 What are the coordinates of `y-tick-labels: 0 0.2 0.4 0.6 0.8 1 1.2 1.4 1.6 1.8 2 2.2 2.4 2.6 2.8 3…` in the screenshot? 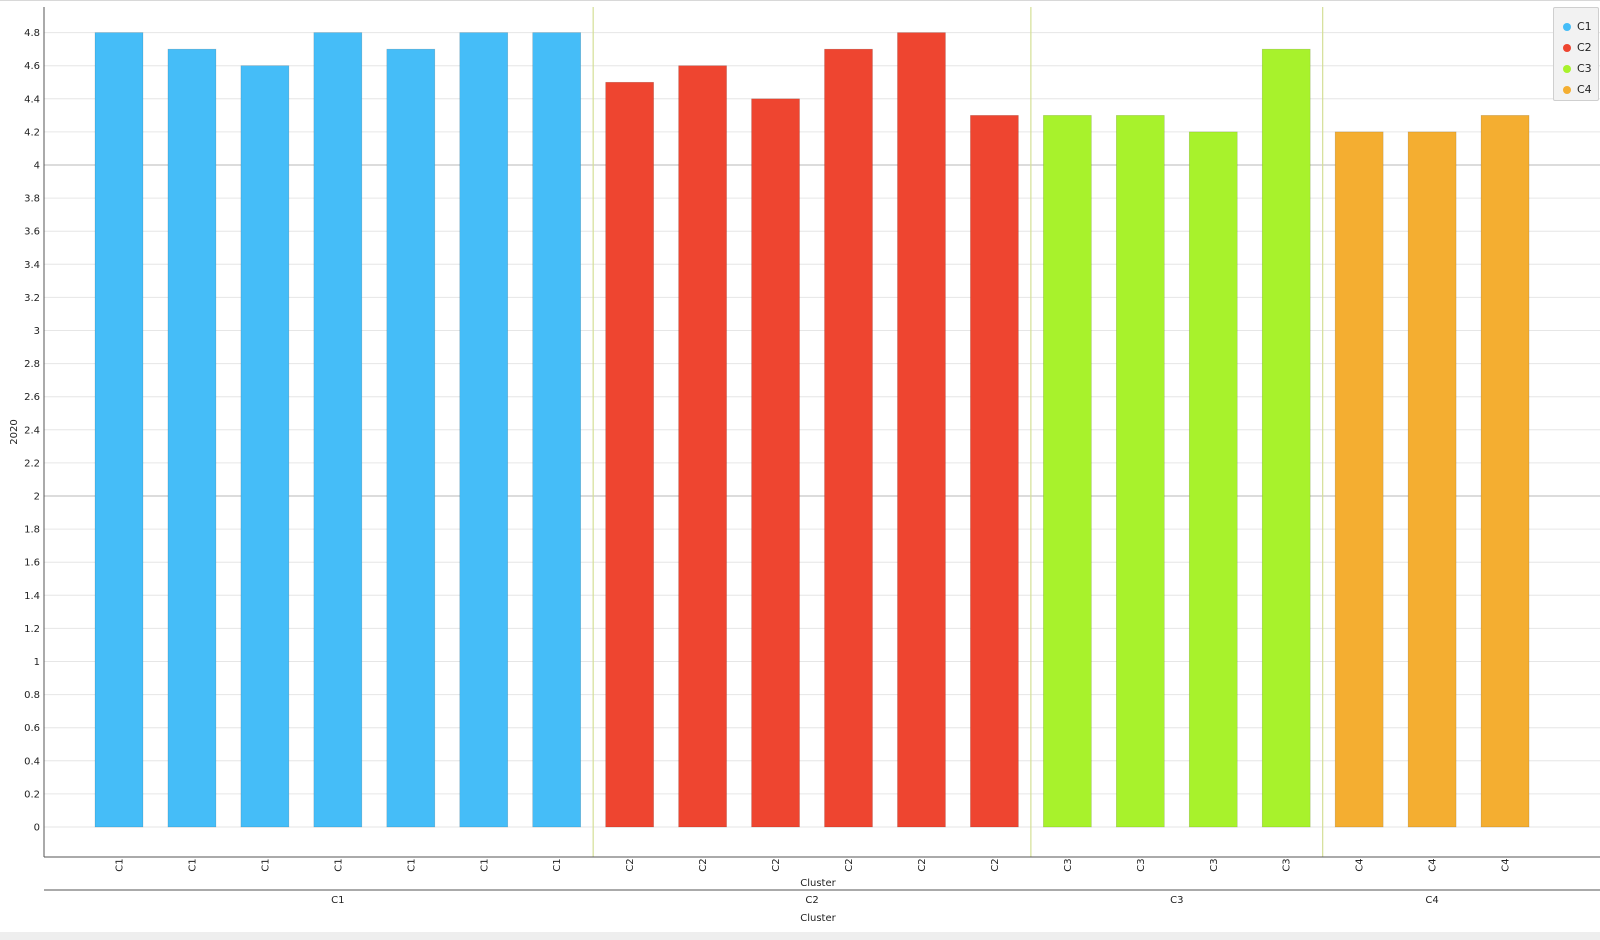 It's located at (32, 430).